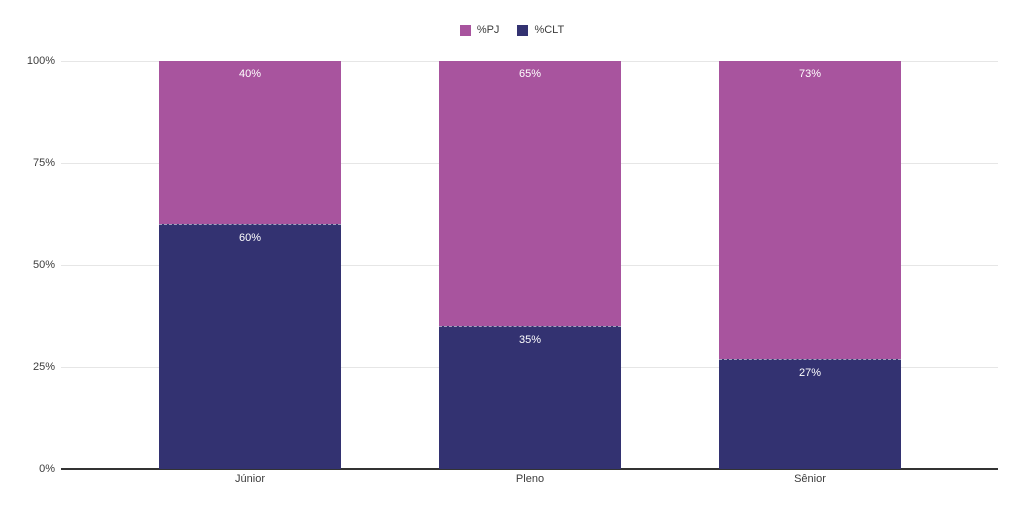  What do you see at coordinates (465, 30) in the screenshot?
I see `legend-swatch-pj` at bounding box center [465, 30].